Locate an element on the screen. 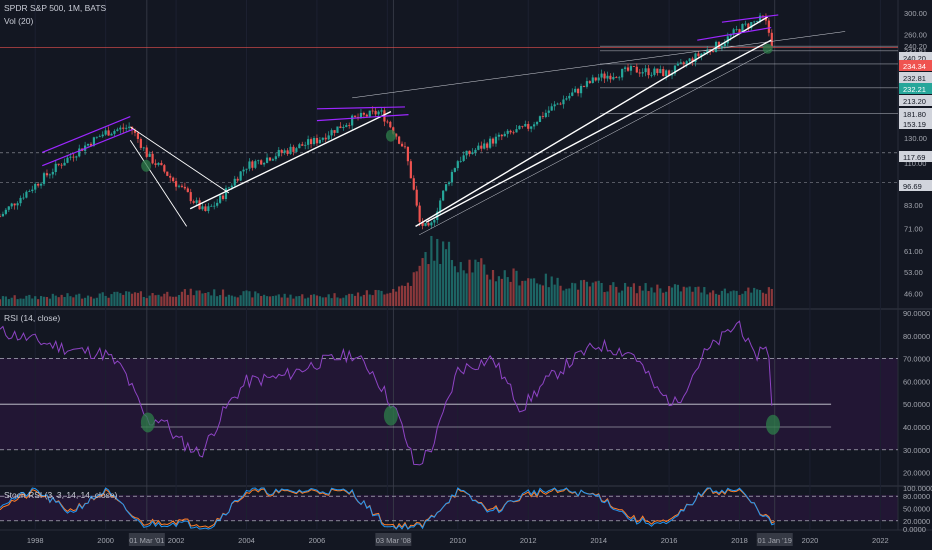  stoch-tick-label: 80.0000 is located at coordinates (916, 496).